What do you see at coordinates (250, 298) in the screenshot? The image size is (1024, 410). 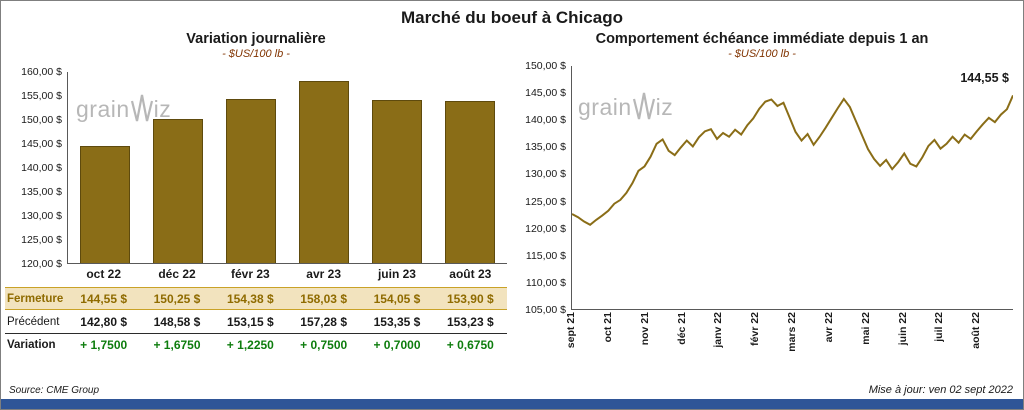 I see `table-cell: 154,38 $` at bounding box center [250, 298].